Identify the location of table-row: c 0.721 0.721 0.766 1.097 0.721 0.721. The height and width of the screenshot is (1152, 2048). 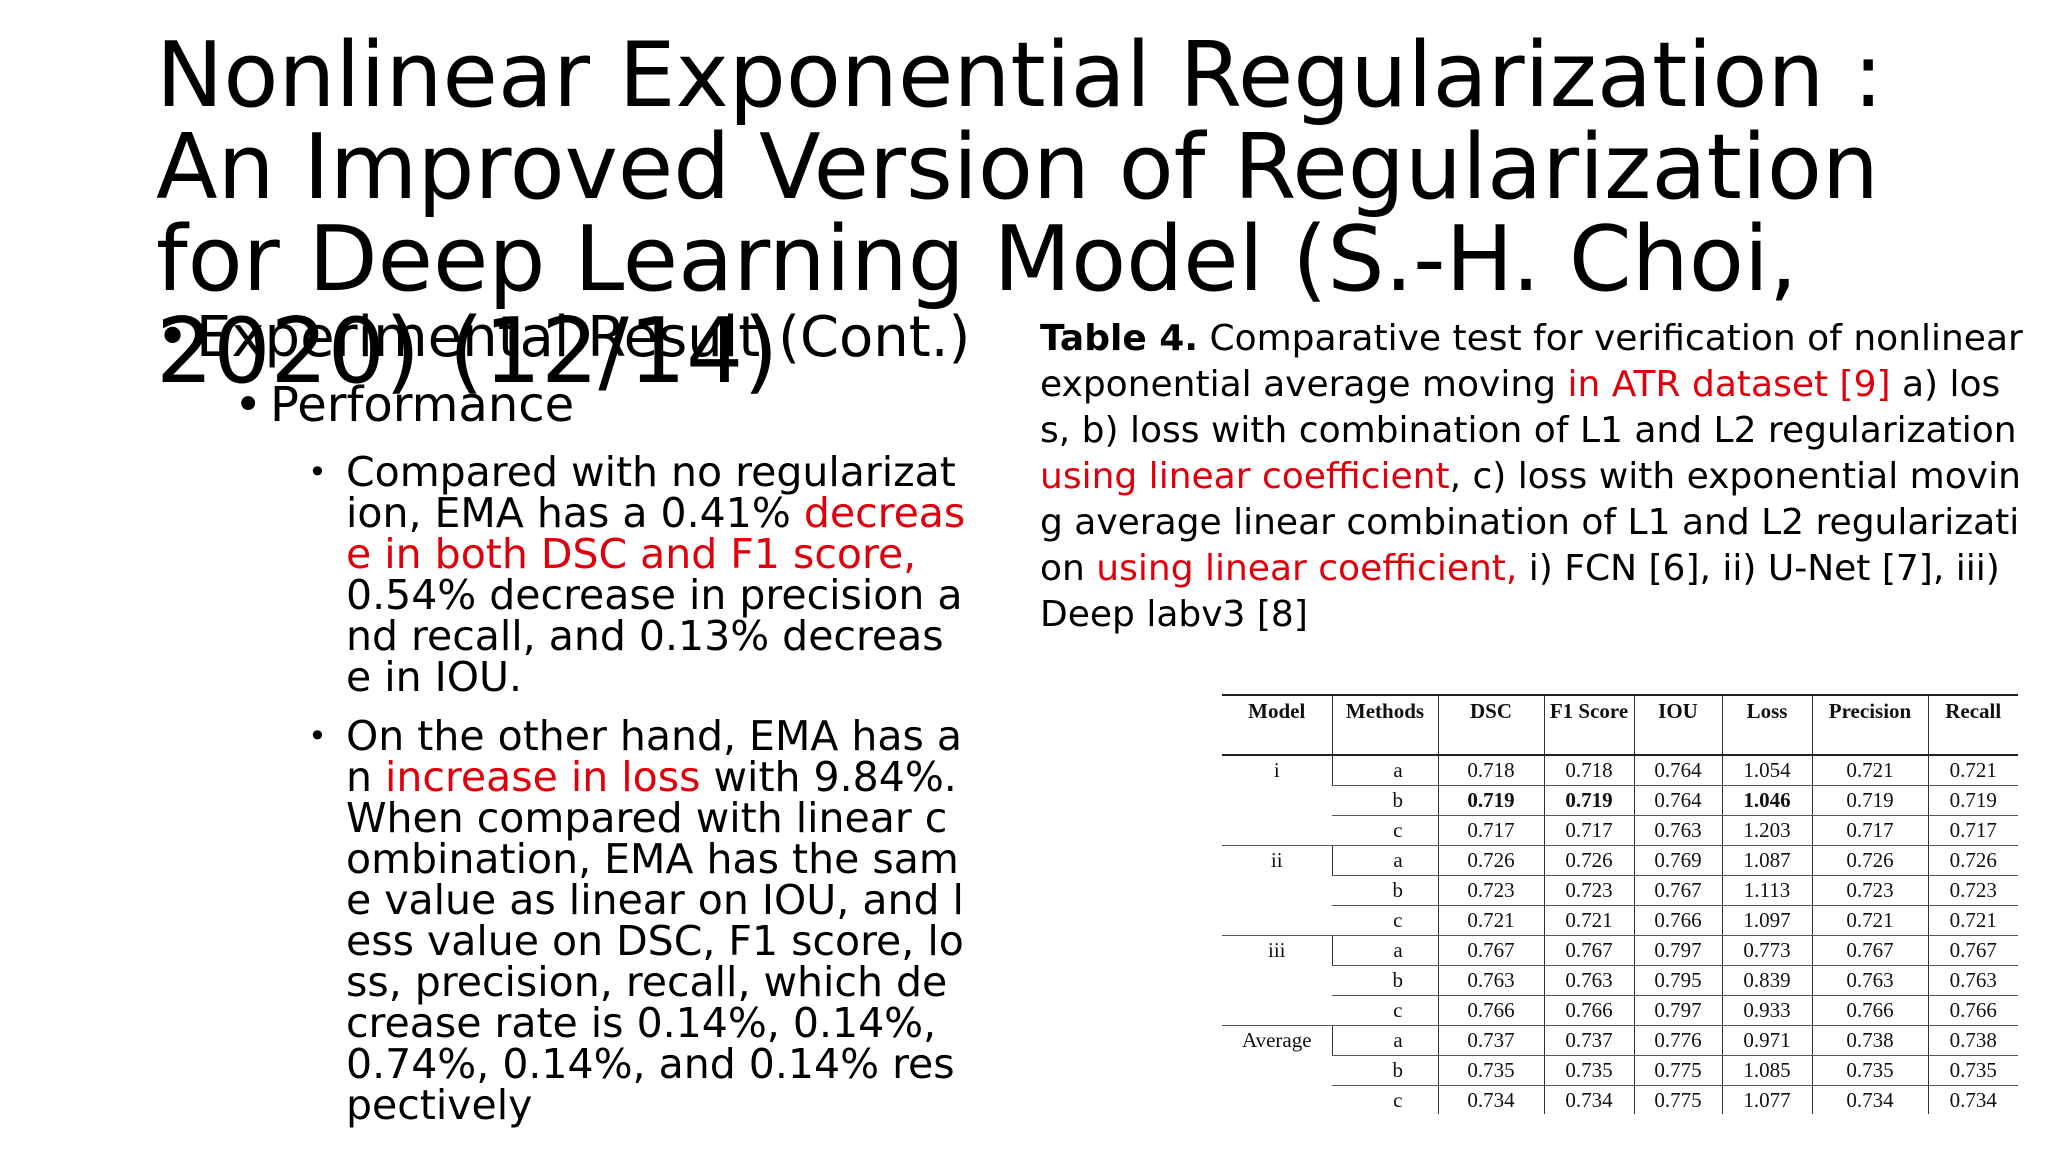
(1620, 920).